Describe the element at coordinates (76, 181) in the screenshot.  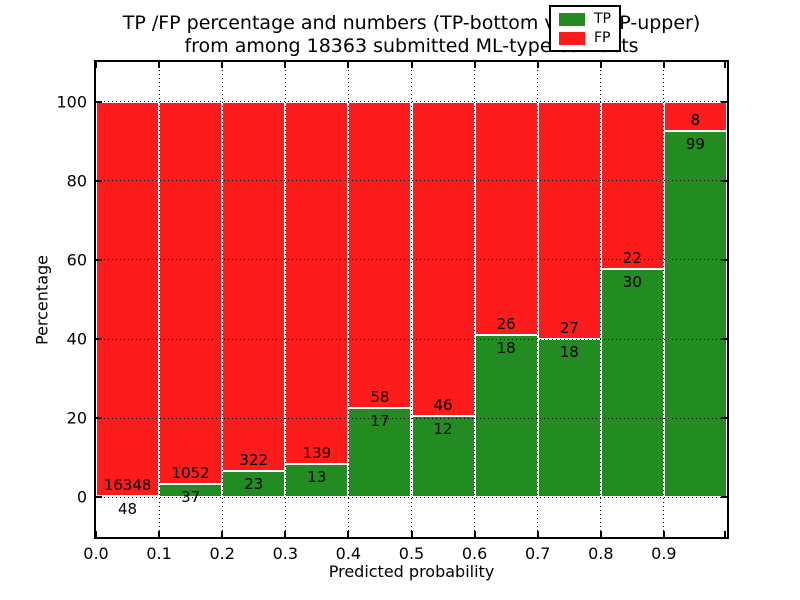
I see `y-tick-label: 80` at that location.